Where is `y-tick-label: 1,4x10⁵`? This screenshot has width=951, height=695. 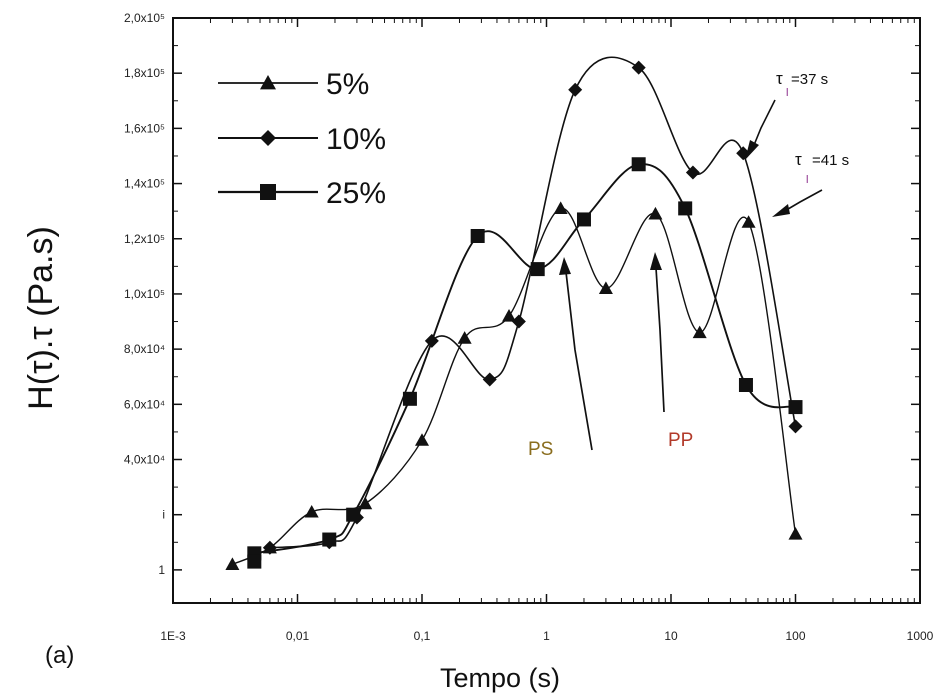 y-tick-label: 1,4x10⁵ is located at coordinates (144, 184).